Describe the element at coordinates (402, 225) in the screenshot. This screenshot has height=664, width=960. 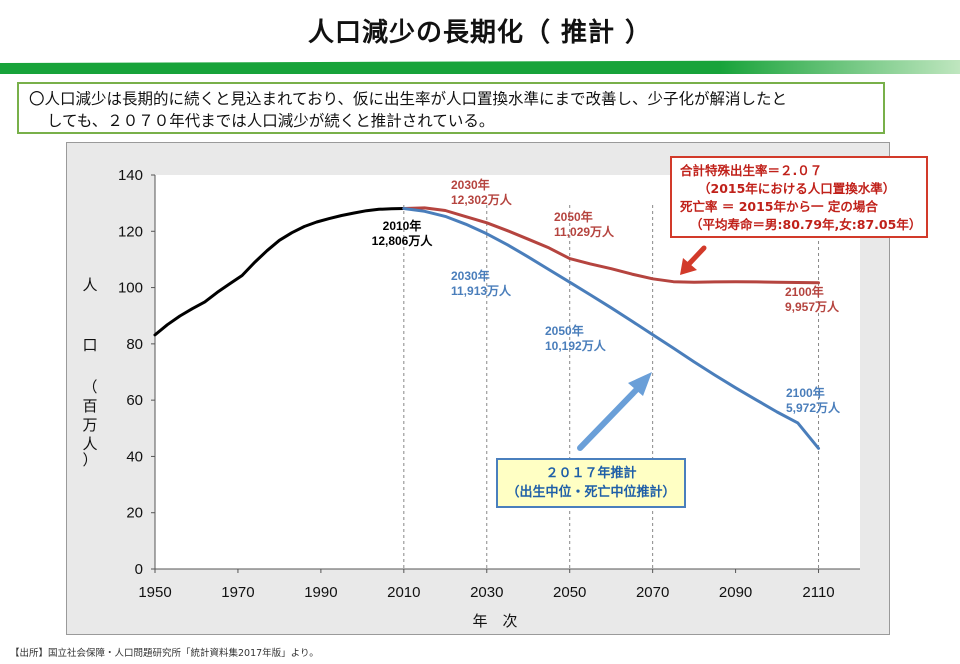
I see `data-label-year: 2010年` at that location.